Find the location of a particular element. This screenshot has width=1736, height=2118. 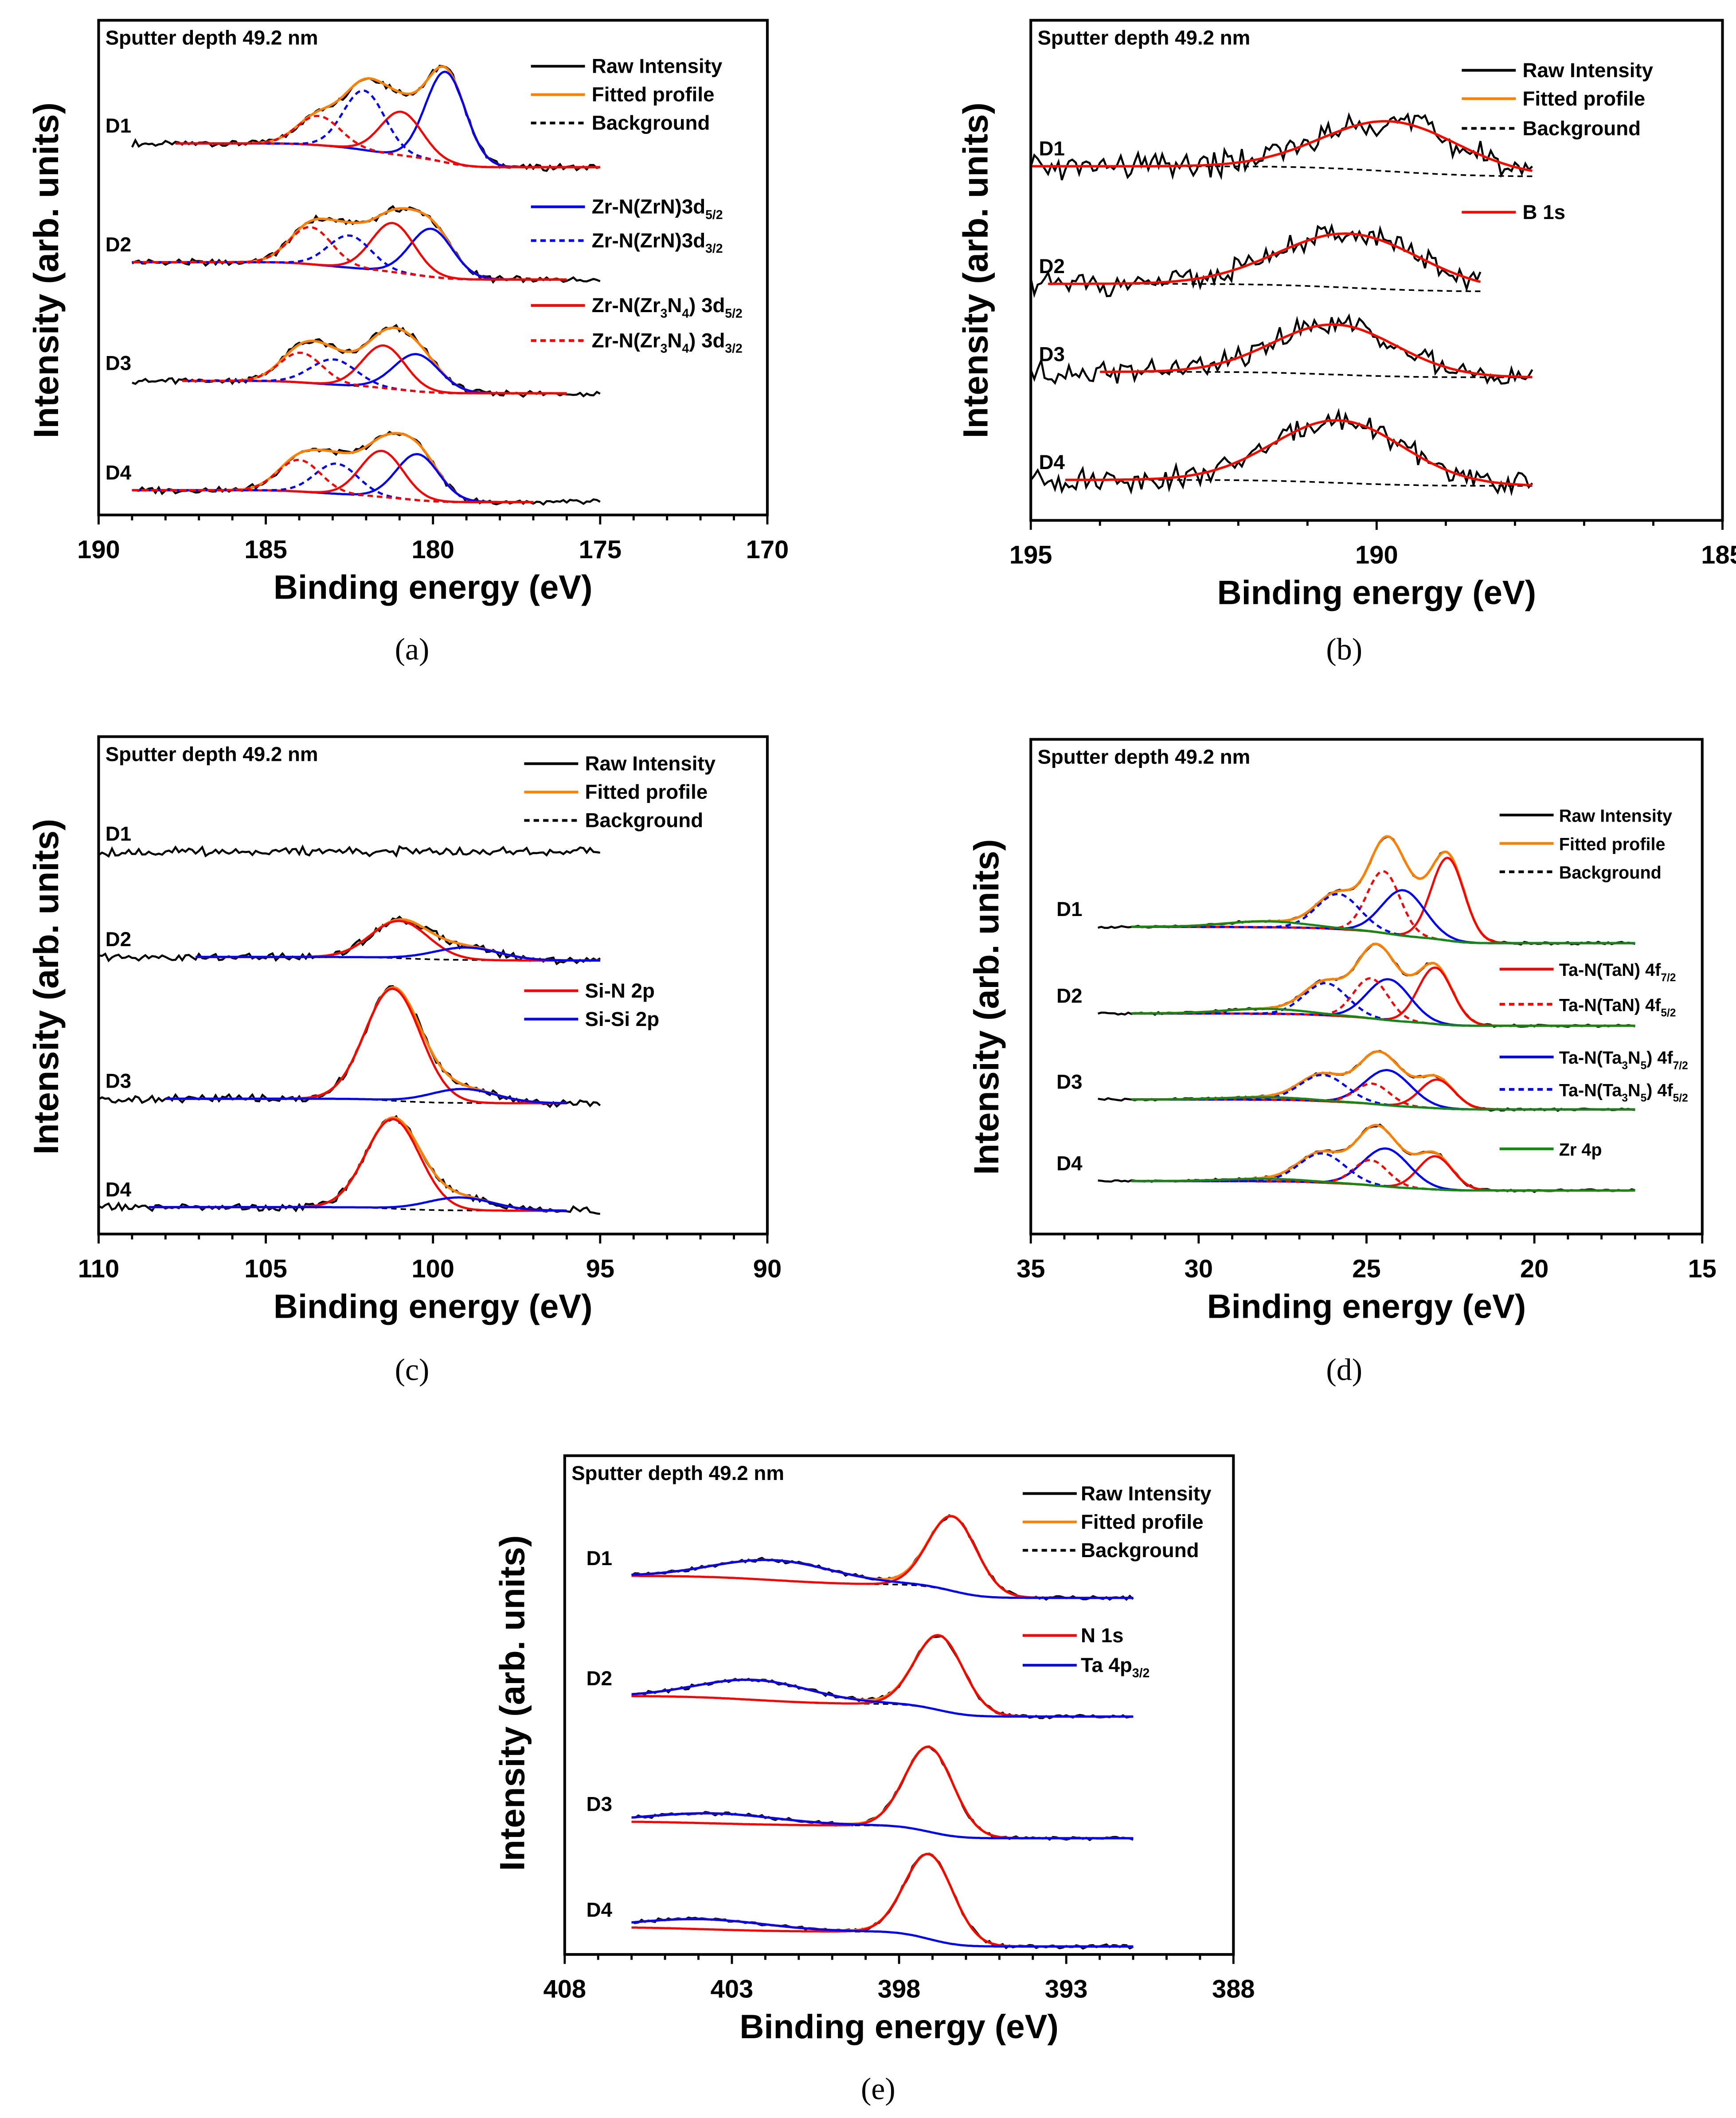

legend-entry: Si-N 2p is located at coordinates (589, 990).